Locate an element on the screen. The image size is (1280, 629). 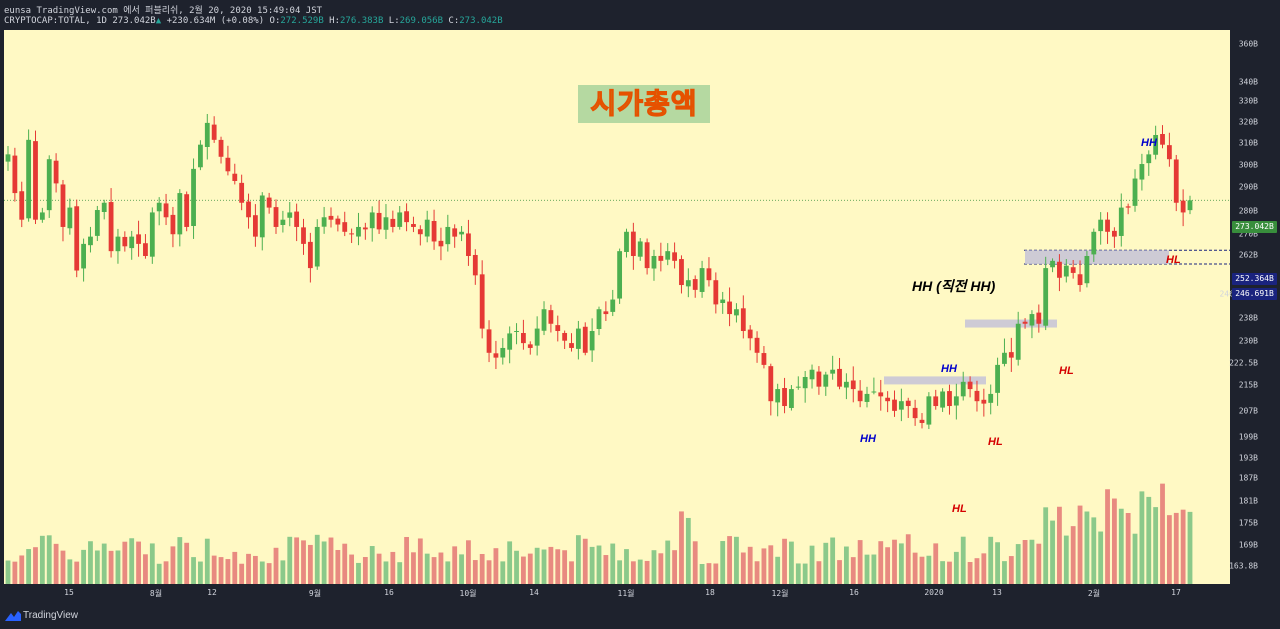
zone-rect is located at coordinates (1011, 323).